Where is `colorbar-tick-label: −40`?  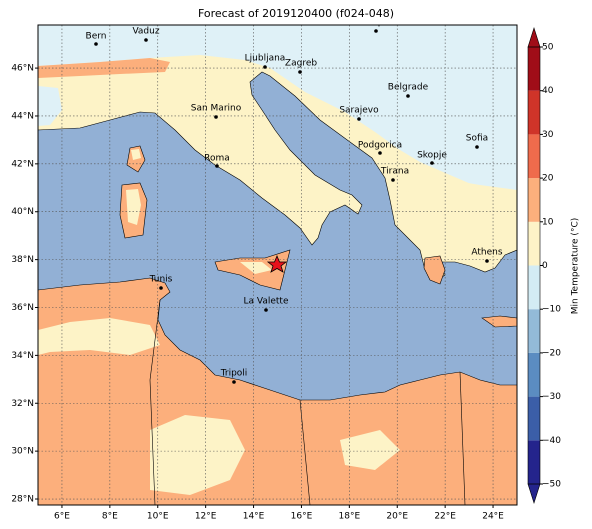 colorbar-tick-label: −40 is located at coordinates (551, 441).